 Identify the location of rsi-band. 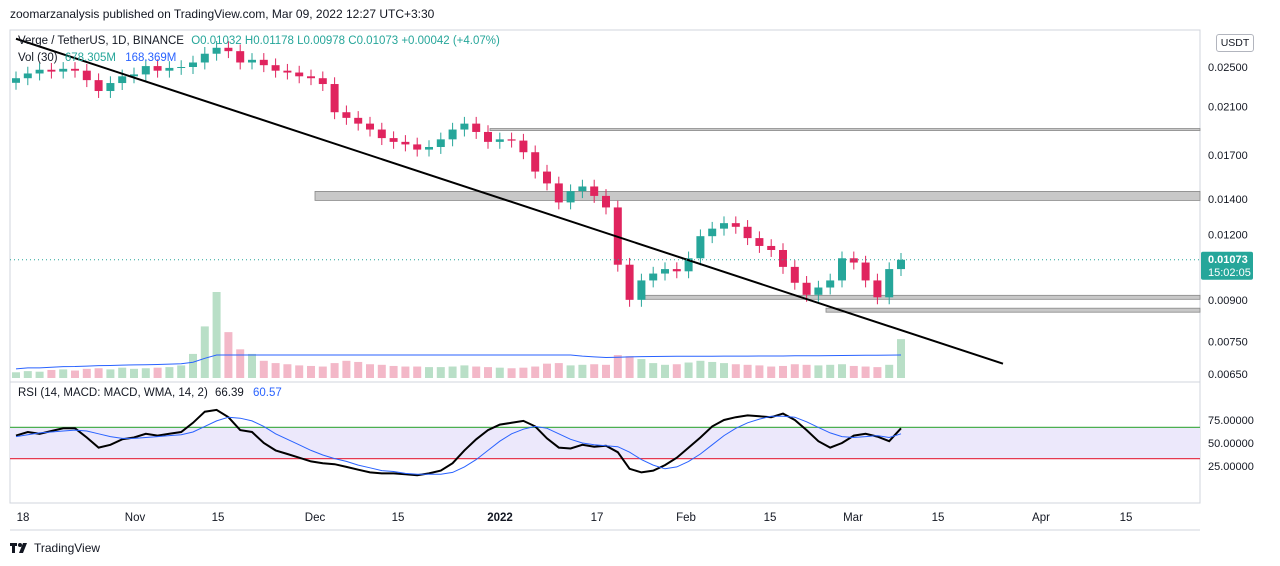
(605, 443).